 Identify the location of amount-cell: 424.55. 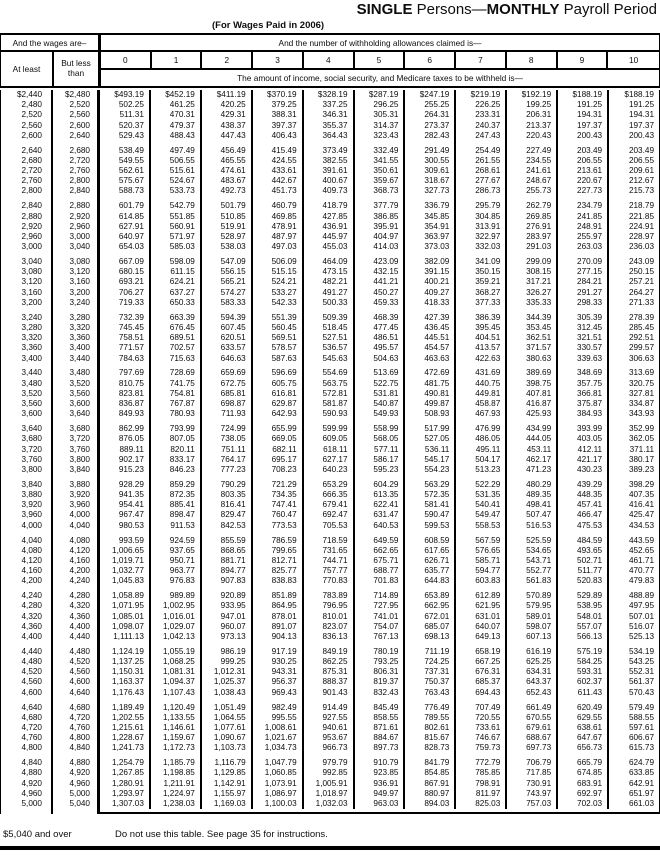
(278, 161).